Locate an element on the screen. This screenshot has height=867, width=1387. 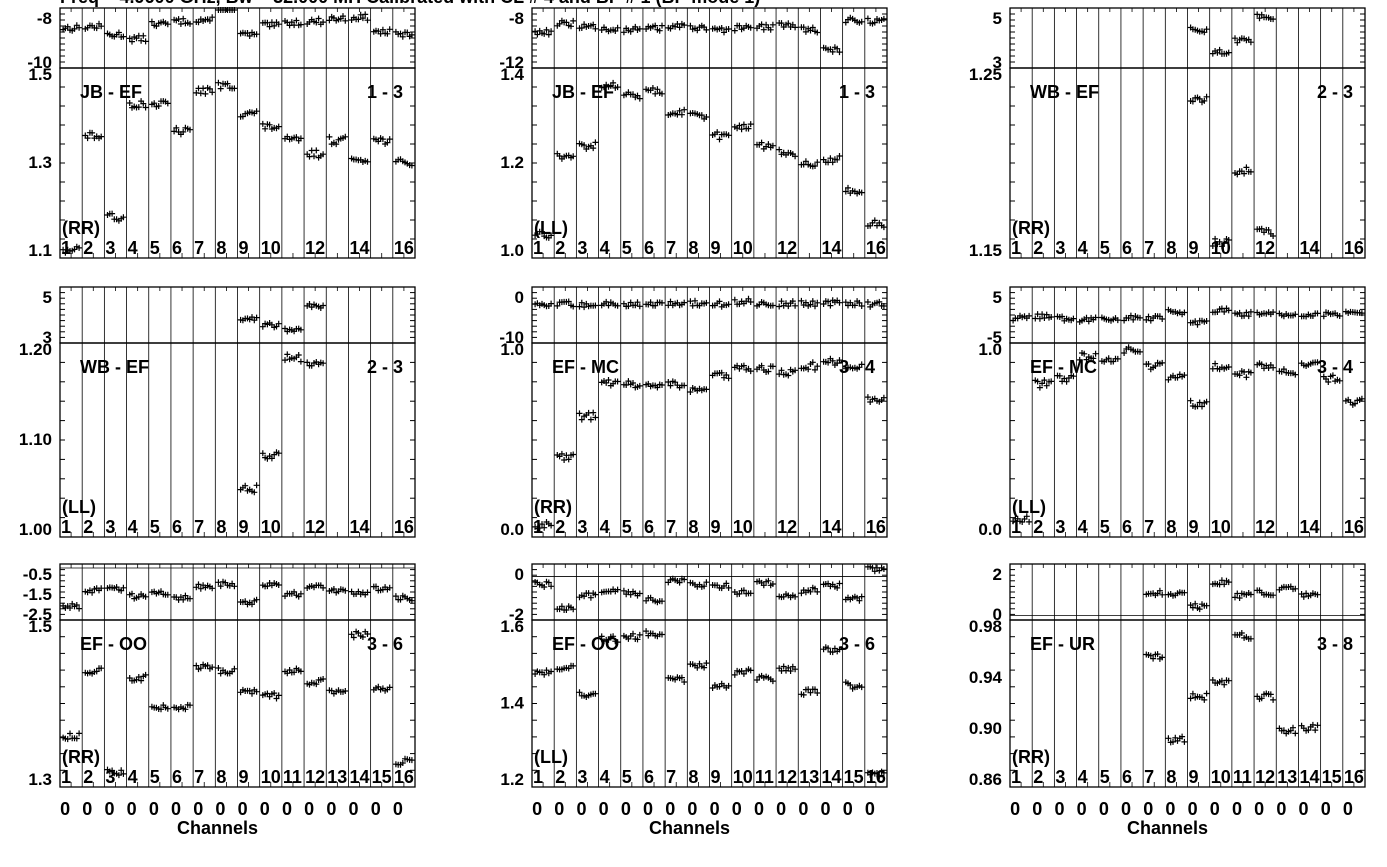
channel-number-label: 2 is located at coordinates (1038, 777).